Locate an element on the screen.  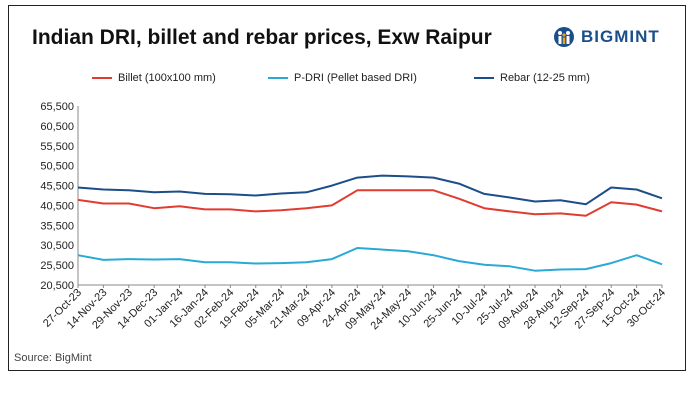
legend-swatch-rebar is located at coordinates (484, 78).